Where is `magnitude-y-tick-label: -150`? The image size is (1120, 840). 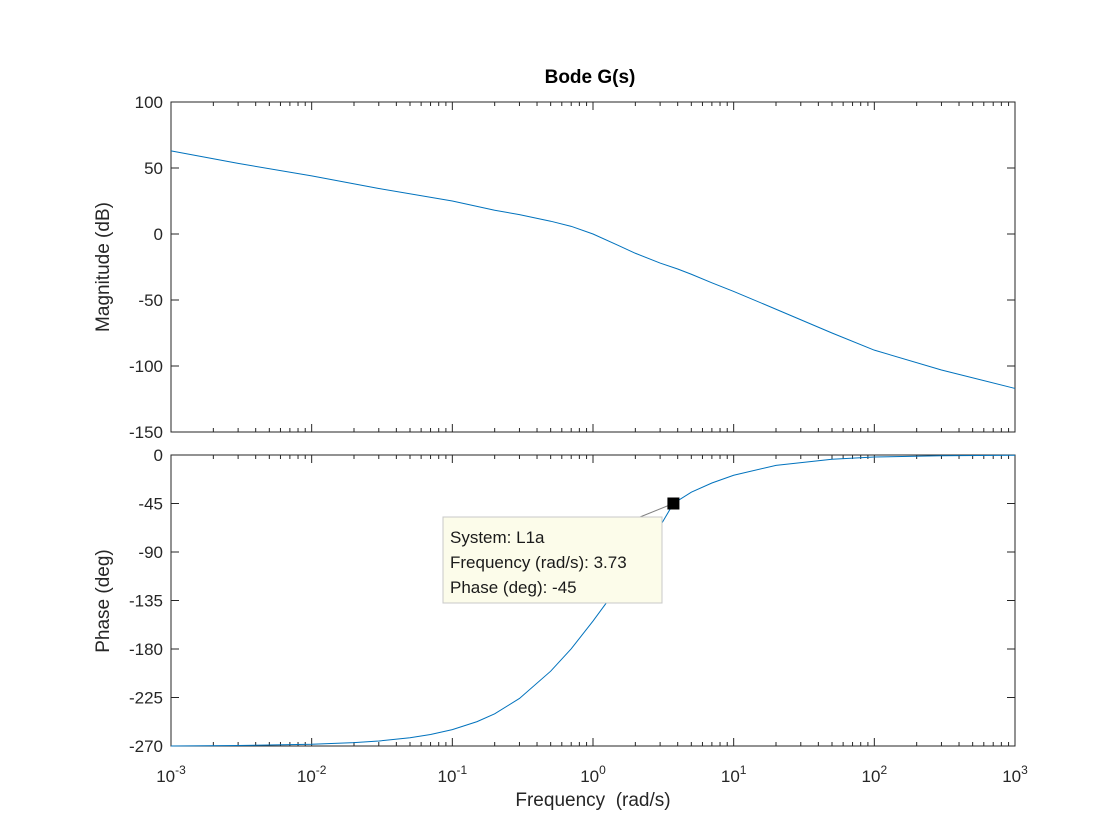 magnitude-y-tick-label: -150 is located at coordinates (146, 432).